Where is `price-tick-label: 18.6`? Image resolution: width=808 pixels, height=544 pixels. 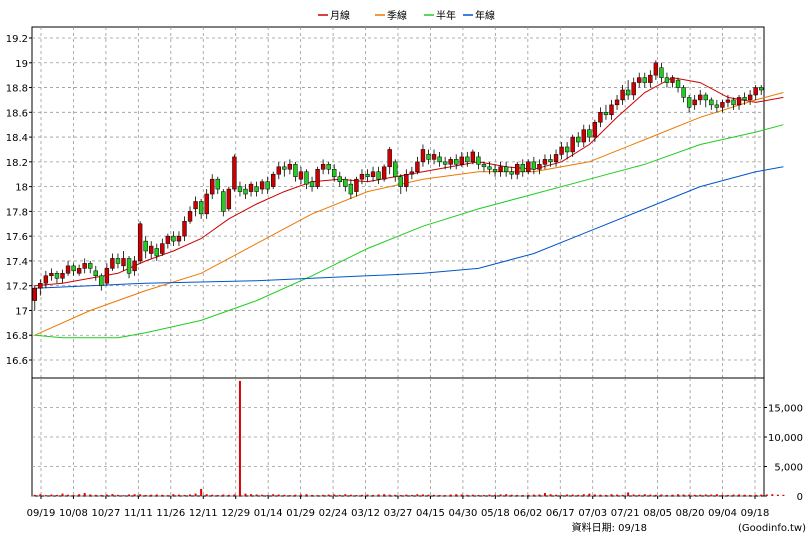 price-tick-label: 18.6 is located at coordinates (17, 113).